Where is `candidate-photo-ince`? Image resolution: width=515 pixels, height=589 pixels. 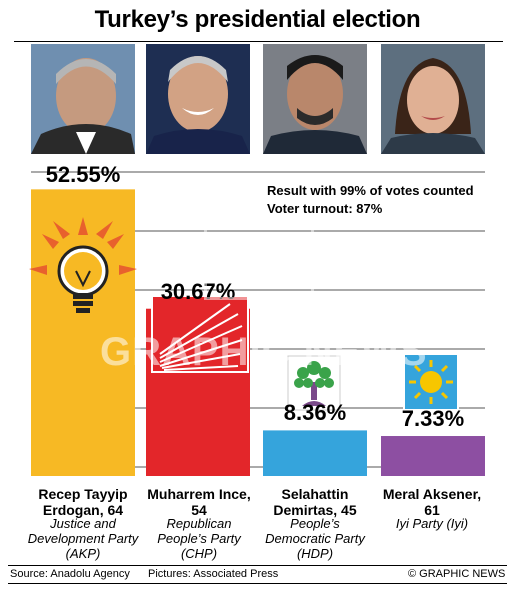 candidate-photo-ince is located at coordinates (198, 99).